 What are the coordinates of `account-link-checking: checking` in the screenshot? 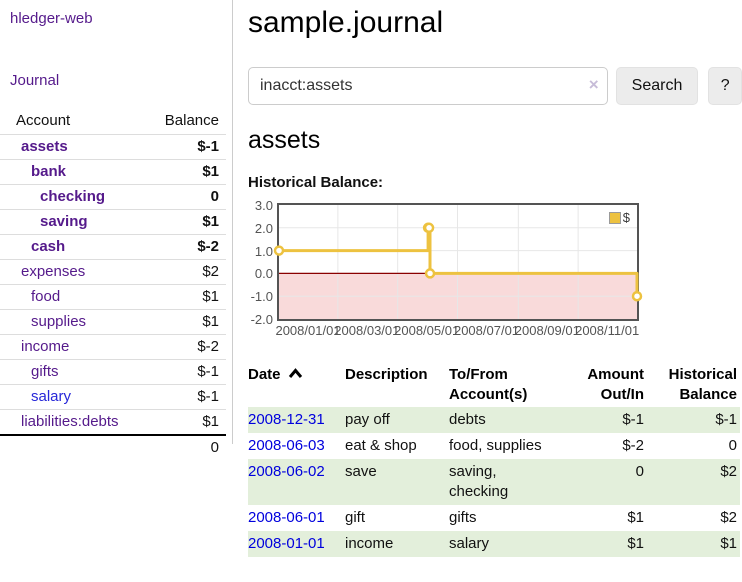 It's located at (73, 196).